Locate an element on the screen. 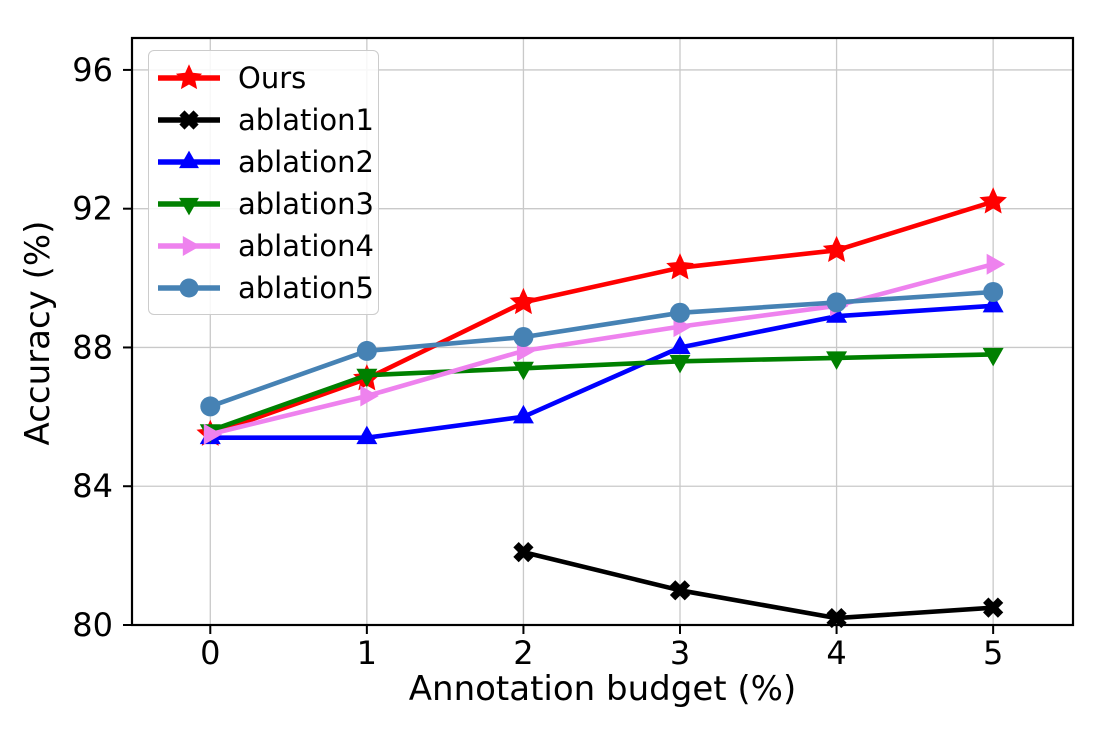  legend-item-ablation2: ablation2 is located at coordinates (265, 161).